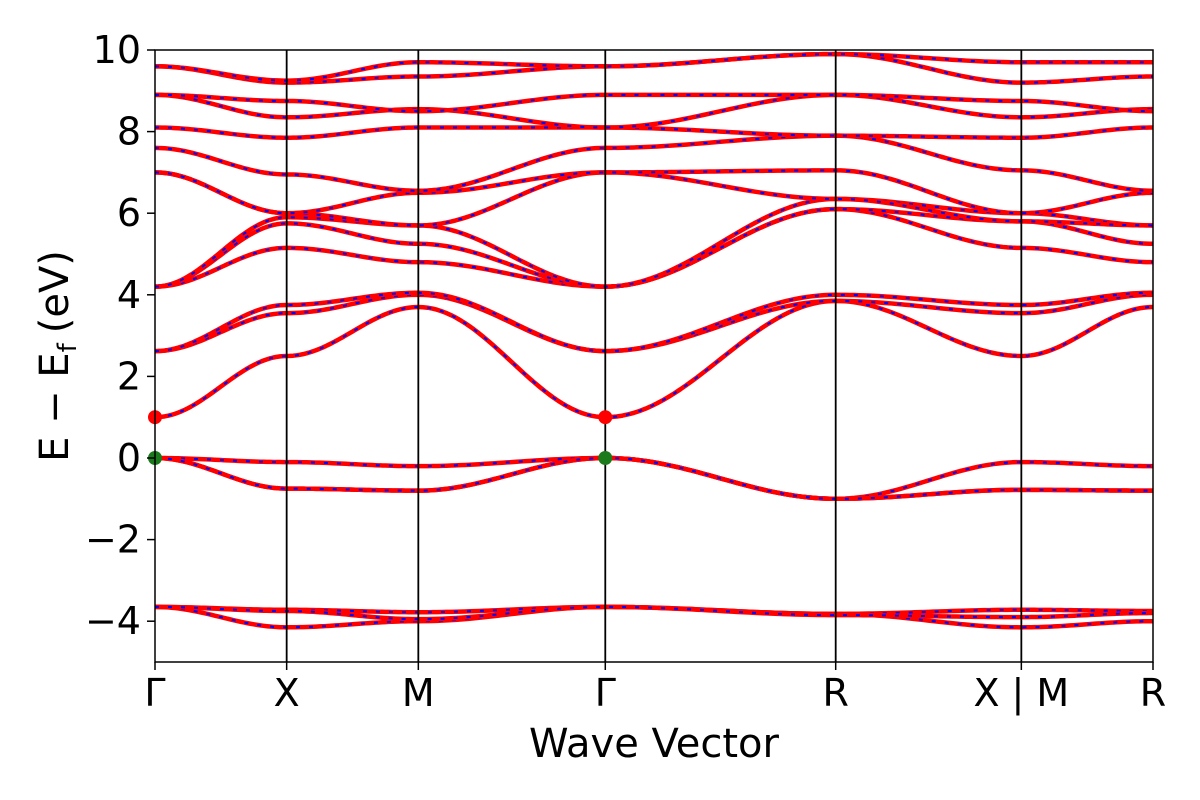 The height and width of the screenshot is (800, 1200). I want to click on y-tick-label: 6, so click(129, 213).